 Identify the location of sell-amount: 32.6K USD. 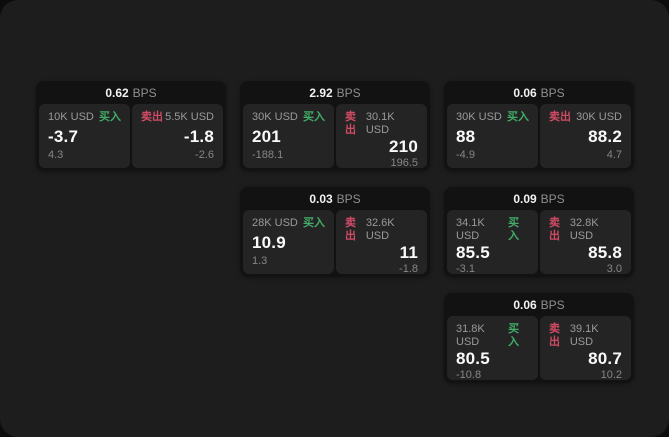
(380, 229).